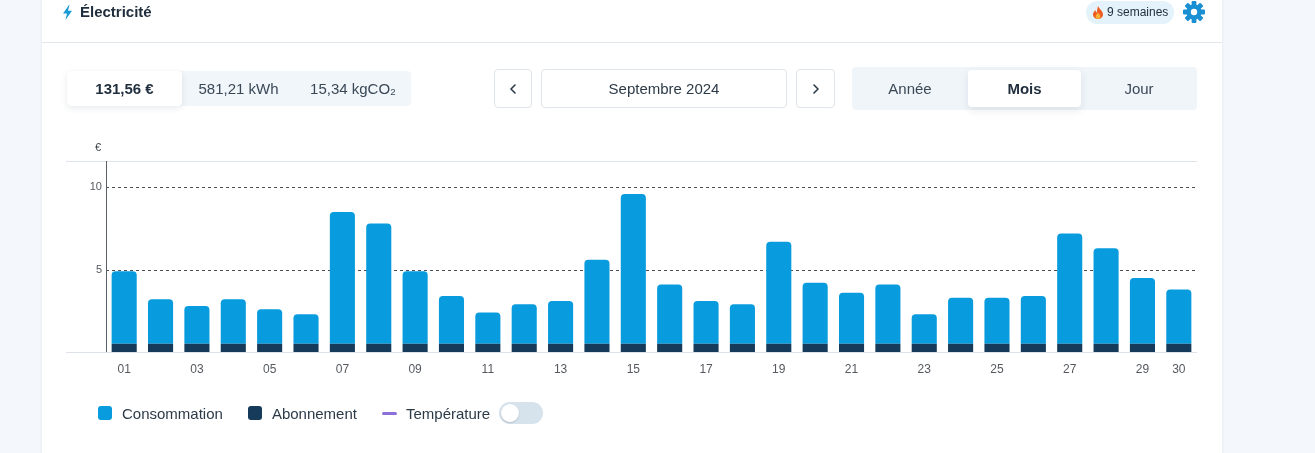 The height and width of the screenshot is (453, 1315). What do you see at coordinates (448, 413) in the screenshot?
I see `legend-label: Température` at bounding box center [448, 413].